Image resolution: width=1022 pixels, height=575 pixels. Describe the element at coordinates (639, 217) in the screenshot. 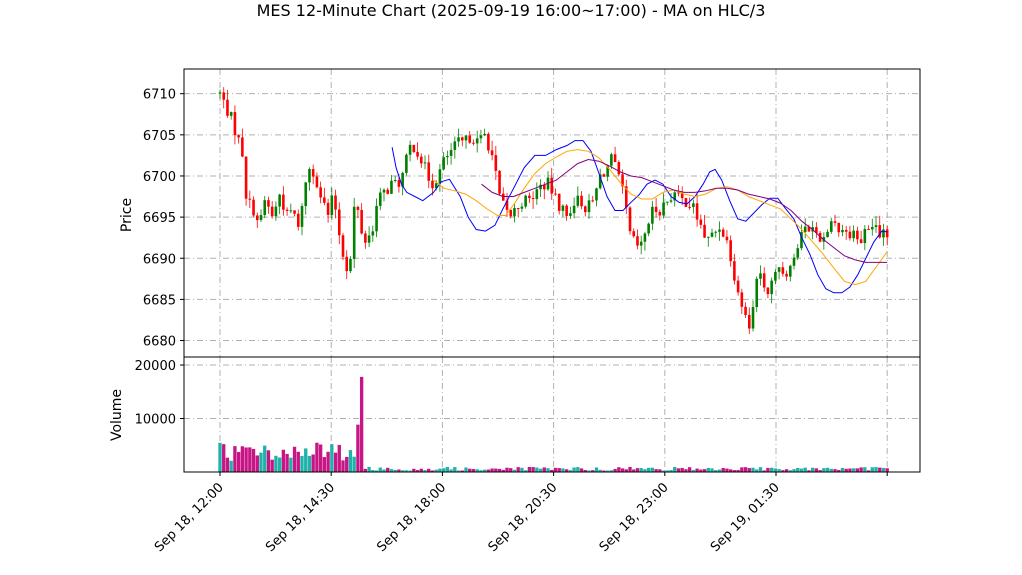

I see `moving-average-lines` at that location.